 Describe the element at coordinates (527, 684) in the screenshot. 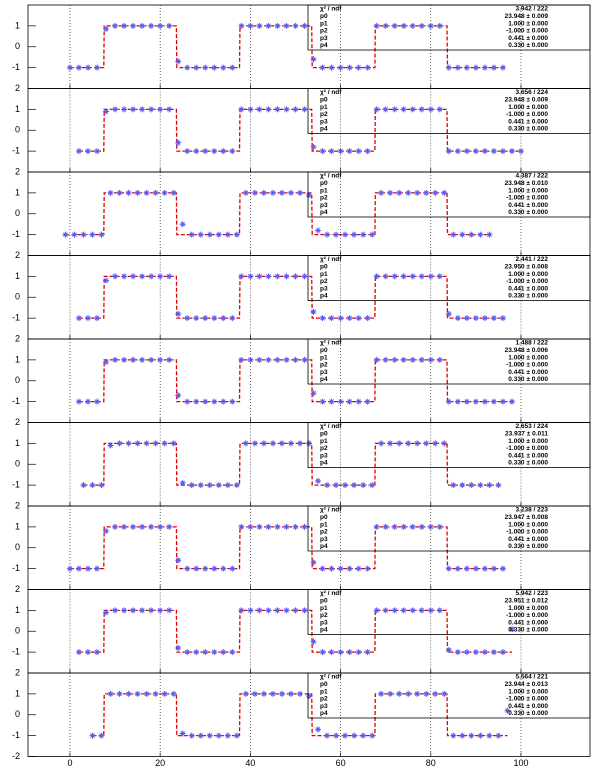

I see `stats-value: 23.944 ± 0.013` at that location.